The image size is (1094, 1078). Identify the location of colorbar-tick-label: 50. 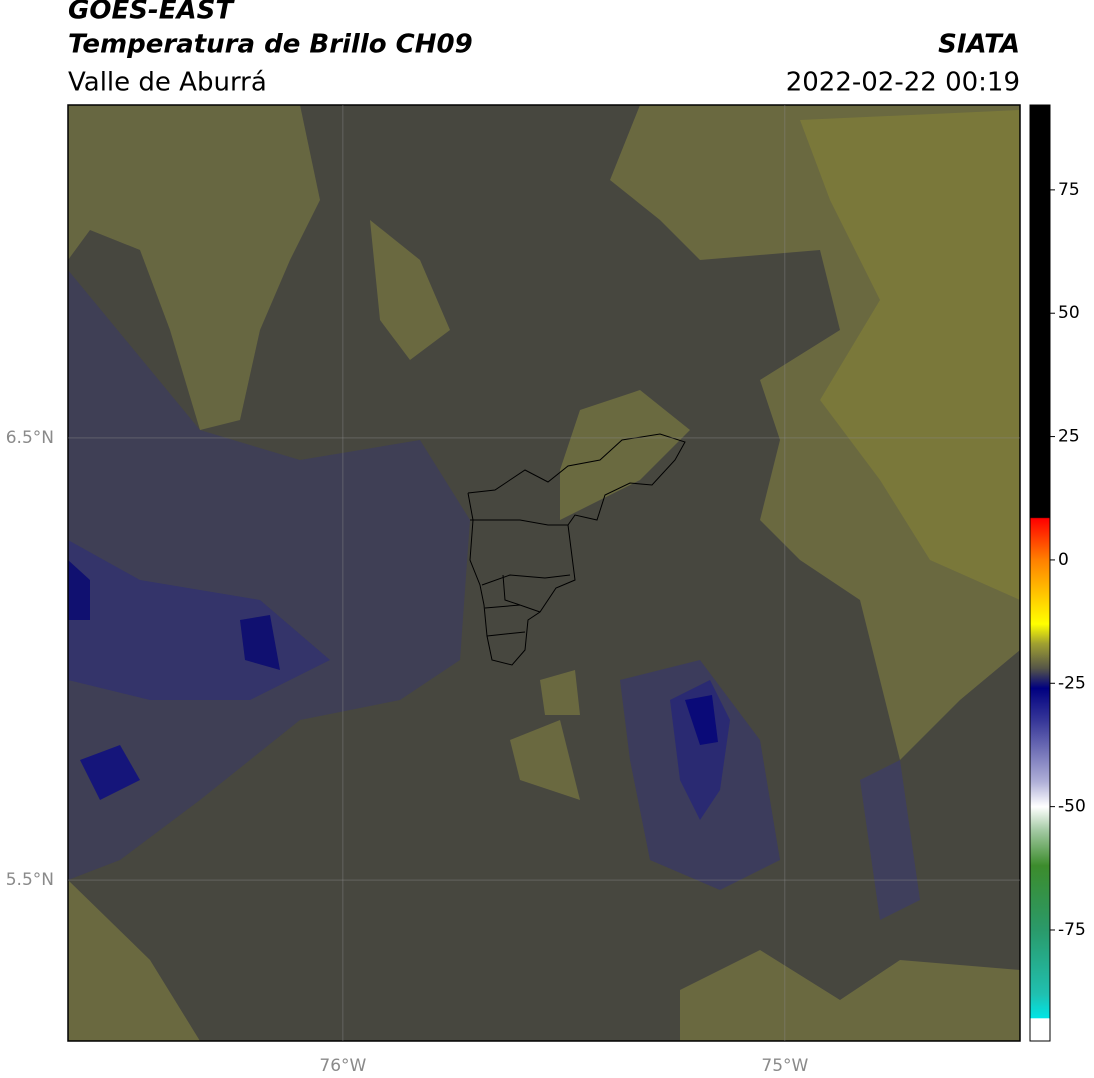
(1069, 313).